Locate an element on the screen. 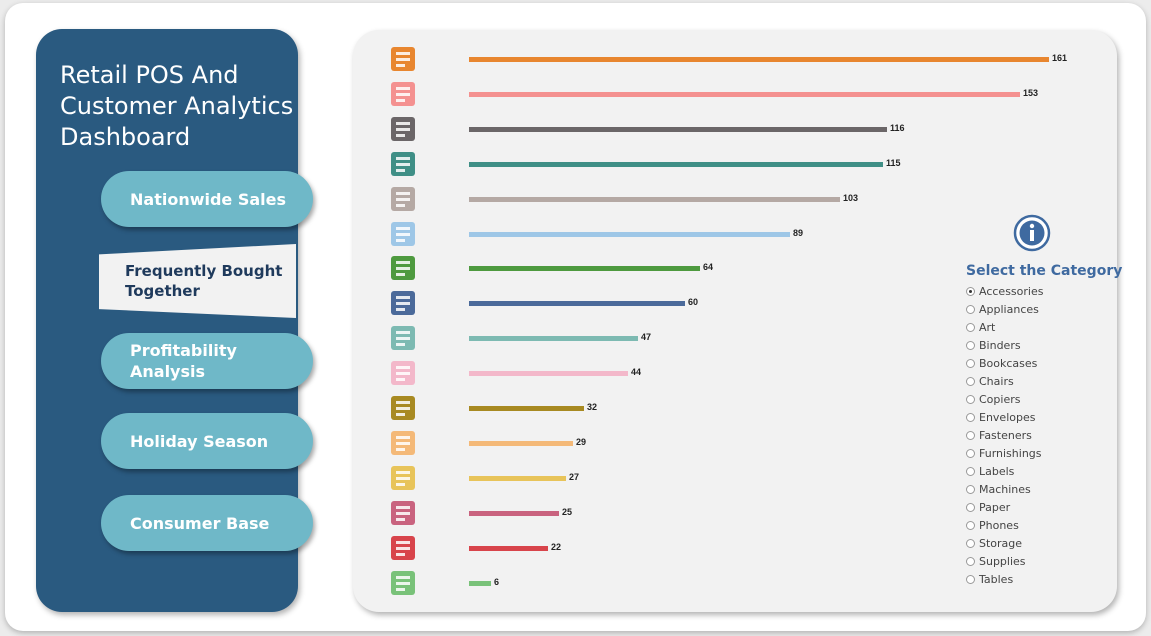 The width and height of the screenshot is (1151, 636). category-option: Tables is located at coordinates (989, 579).